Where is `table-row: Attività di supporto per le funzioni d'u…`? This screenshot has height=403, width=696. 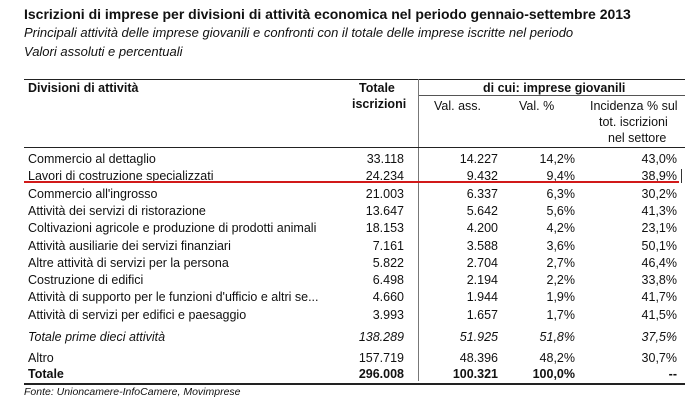 table-row: Attività di supporto per le funzioni d'u… is located at coordinates (354, 298).